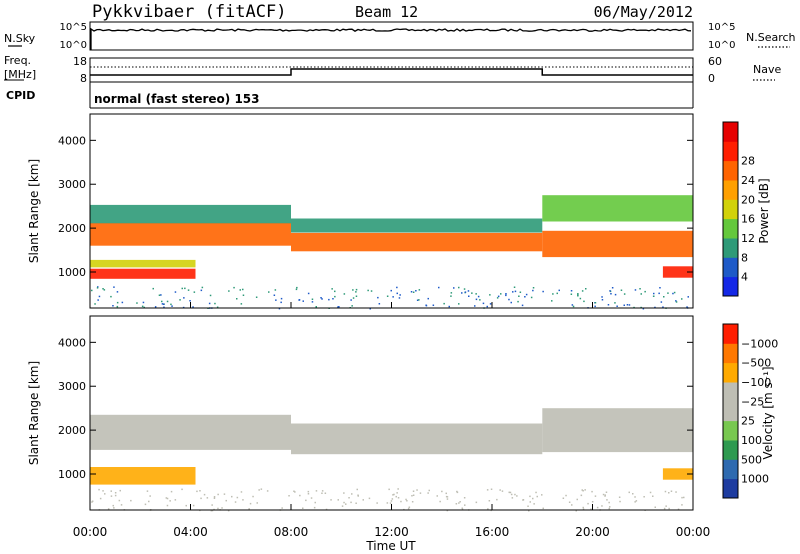  Describe the element at coordinates (748, 161) in the screenshot. I see `colorbar-tick-label: 28` at that location.